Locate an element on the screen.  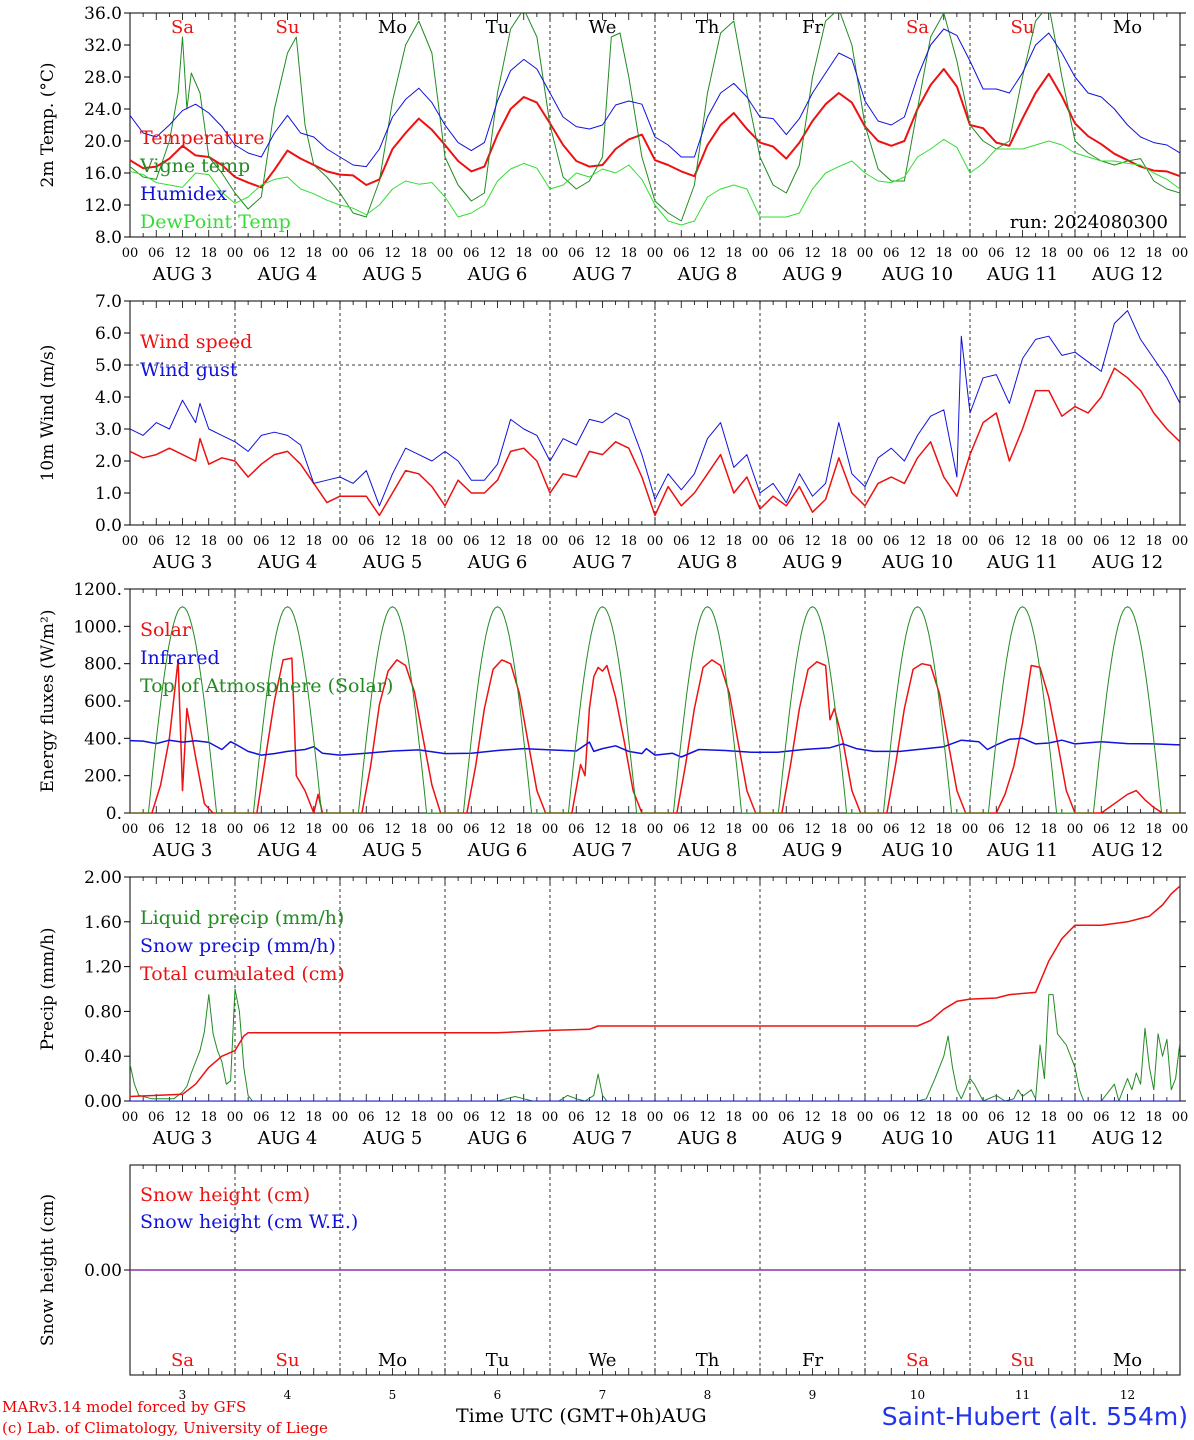
y-tick-label: 12.0 is located at coordinates (103, 206).